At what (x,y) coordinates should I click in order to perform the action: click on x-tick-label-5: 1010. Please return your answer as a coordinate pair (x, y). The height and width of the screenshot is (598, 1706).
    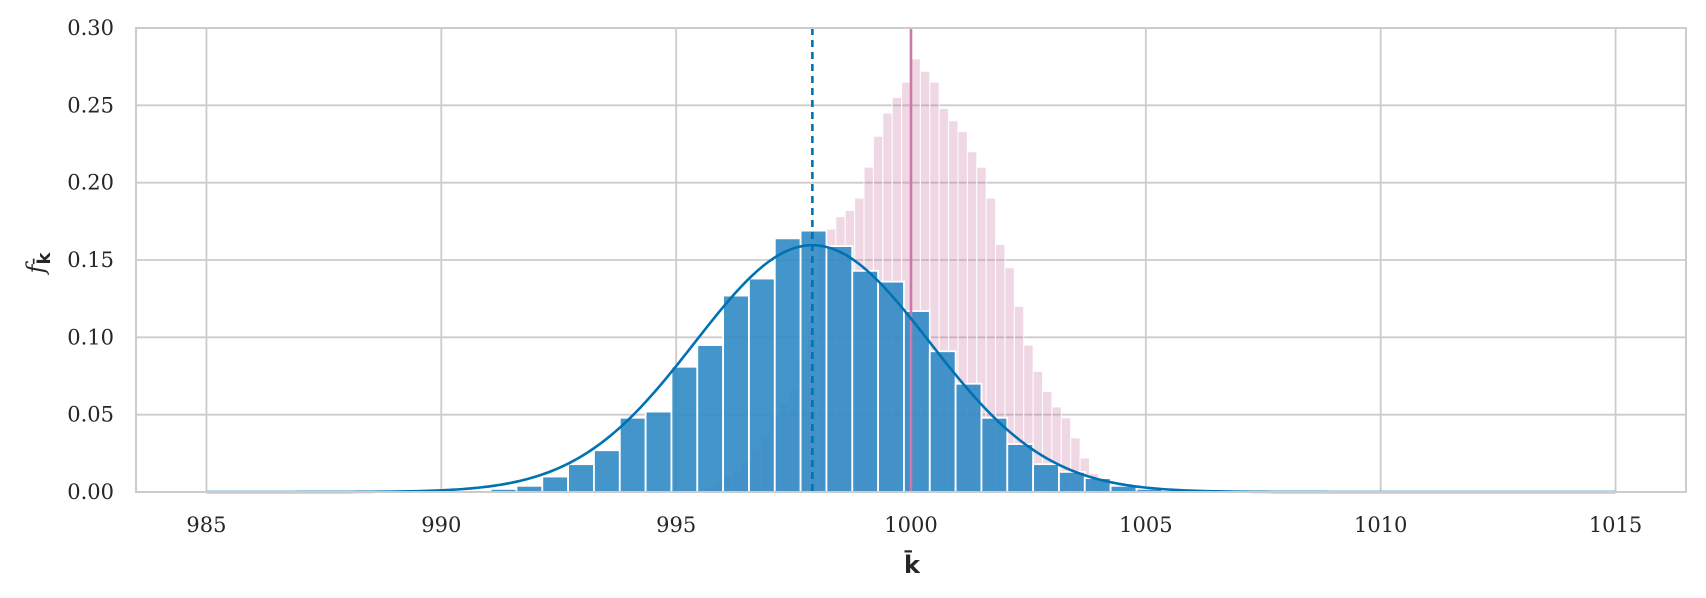
    Looking at the image, I should click on (1380, 525).